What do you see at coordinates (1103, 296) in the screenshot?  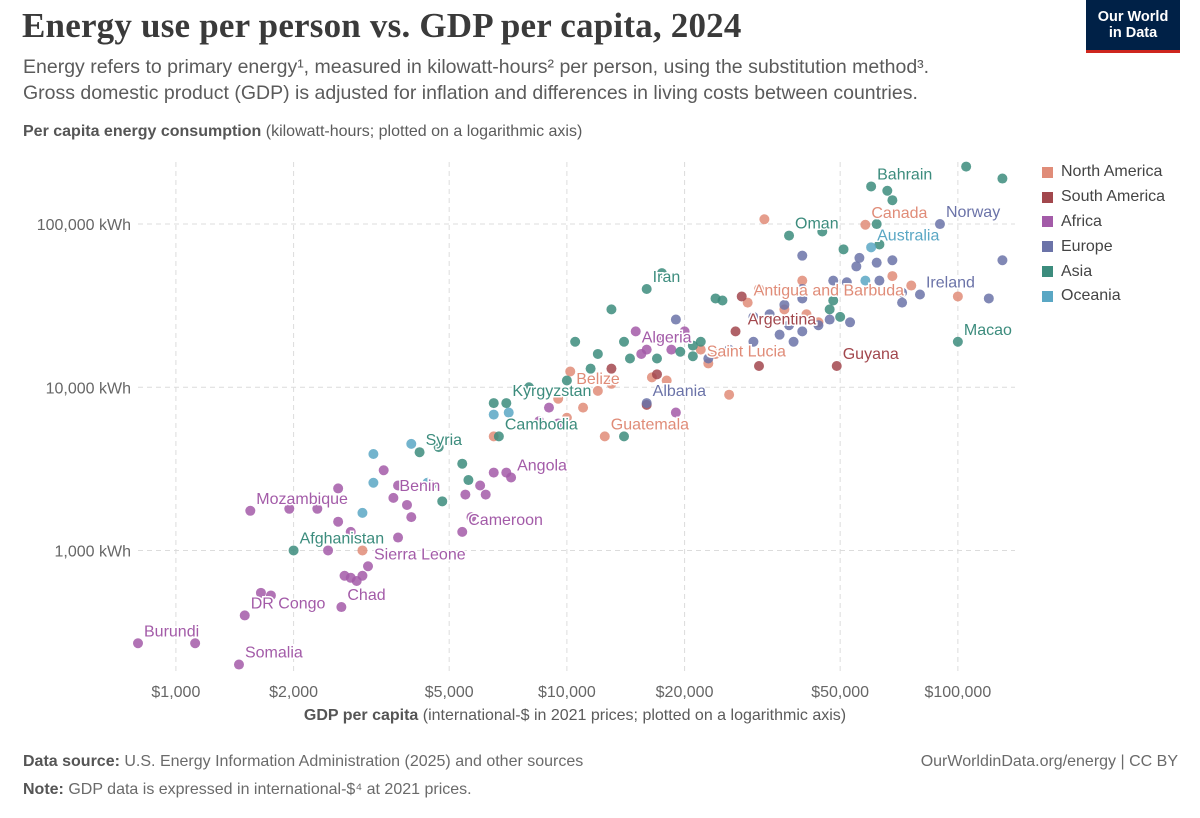 I see `legend-item: Oceania` at bounding box center [1103, 296].